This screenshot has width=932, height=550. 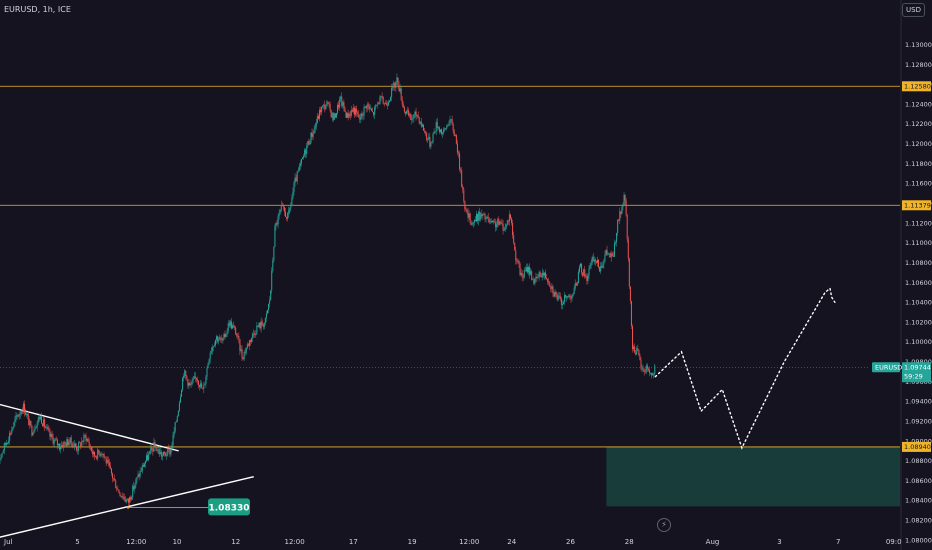 What do you see at coordinates (913, 10) in the screenshot?
I see `currency-button: USD` at bounding box center [913, 10].